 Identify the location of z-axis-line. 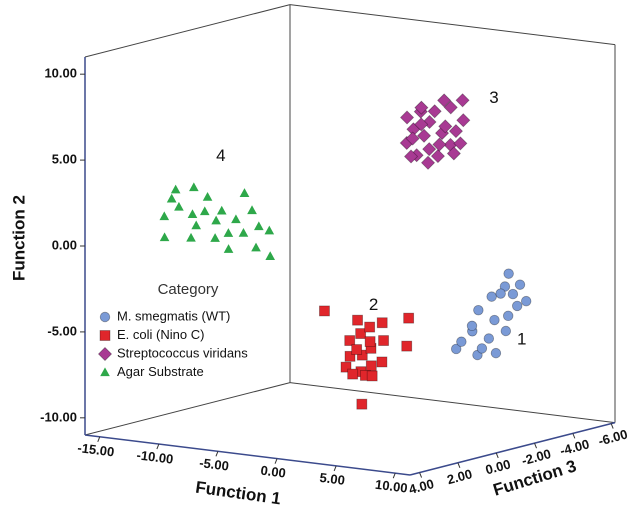
(512, 448).